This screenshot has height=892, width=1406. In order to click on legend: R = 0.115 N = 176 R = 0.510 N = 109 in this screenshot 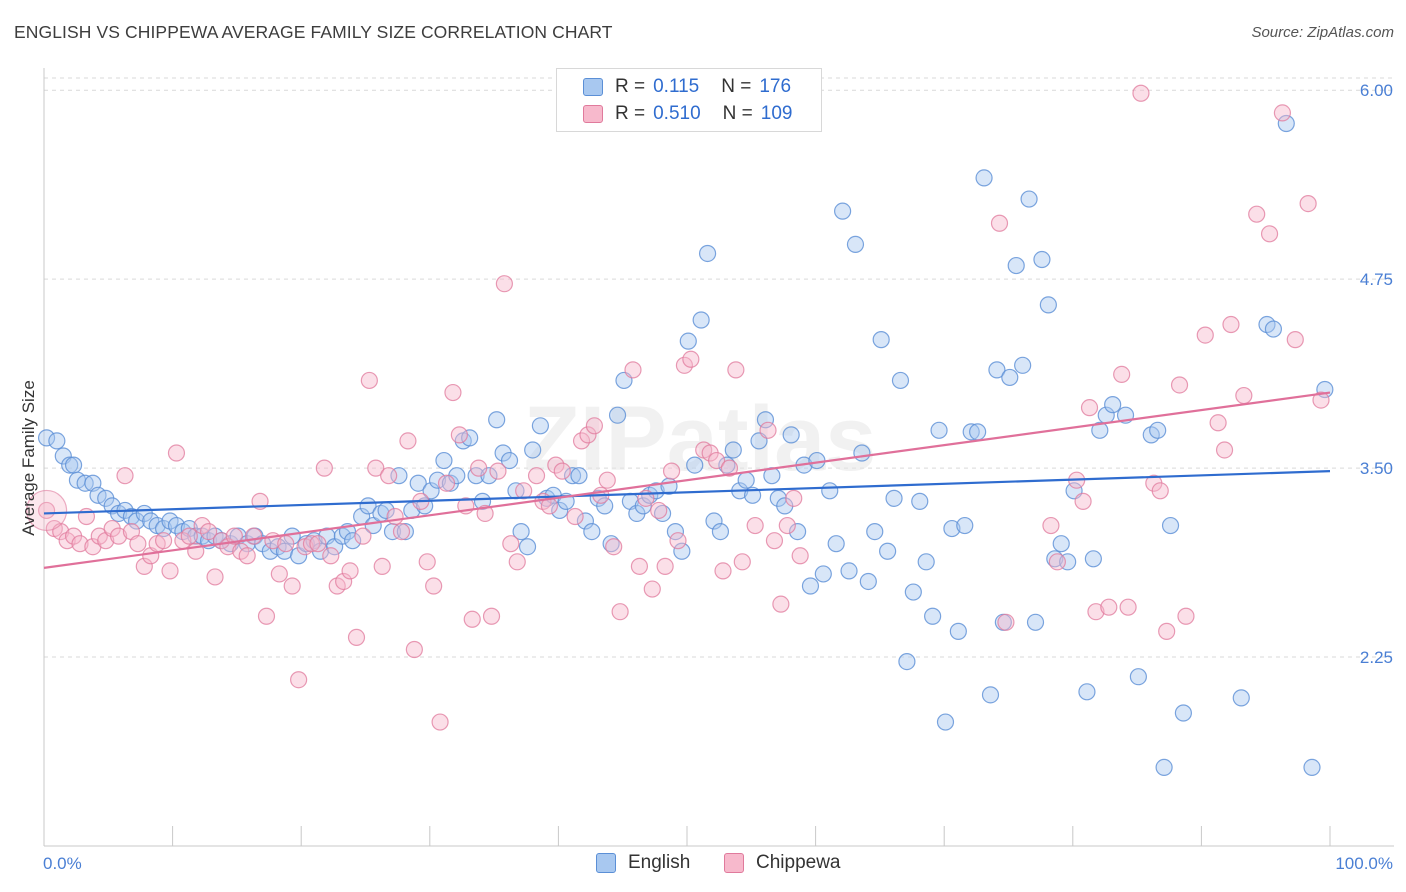, I will do `click(689, 100)`.